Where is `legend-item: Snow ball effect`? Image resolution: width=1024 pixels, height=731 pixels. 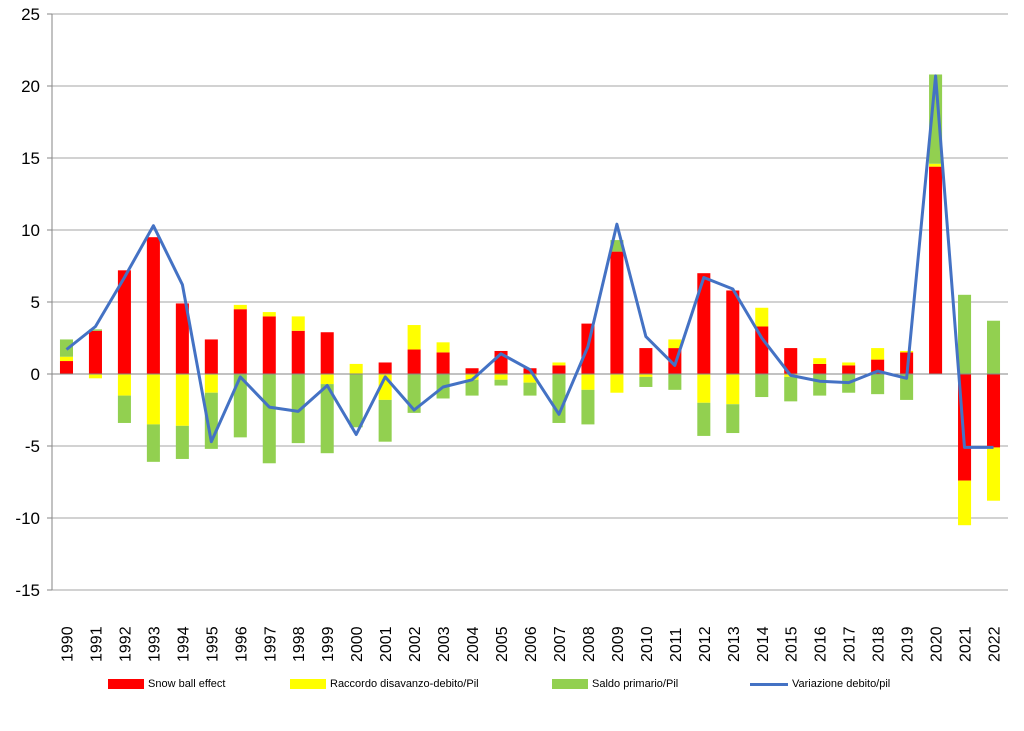 legend-item: Snow ball effect is located at coordinates (166, 684).